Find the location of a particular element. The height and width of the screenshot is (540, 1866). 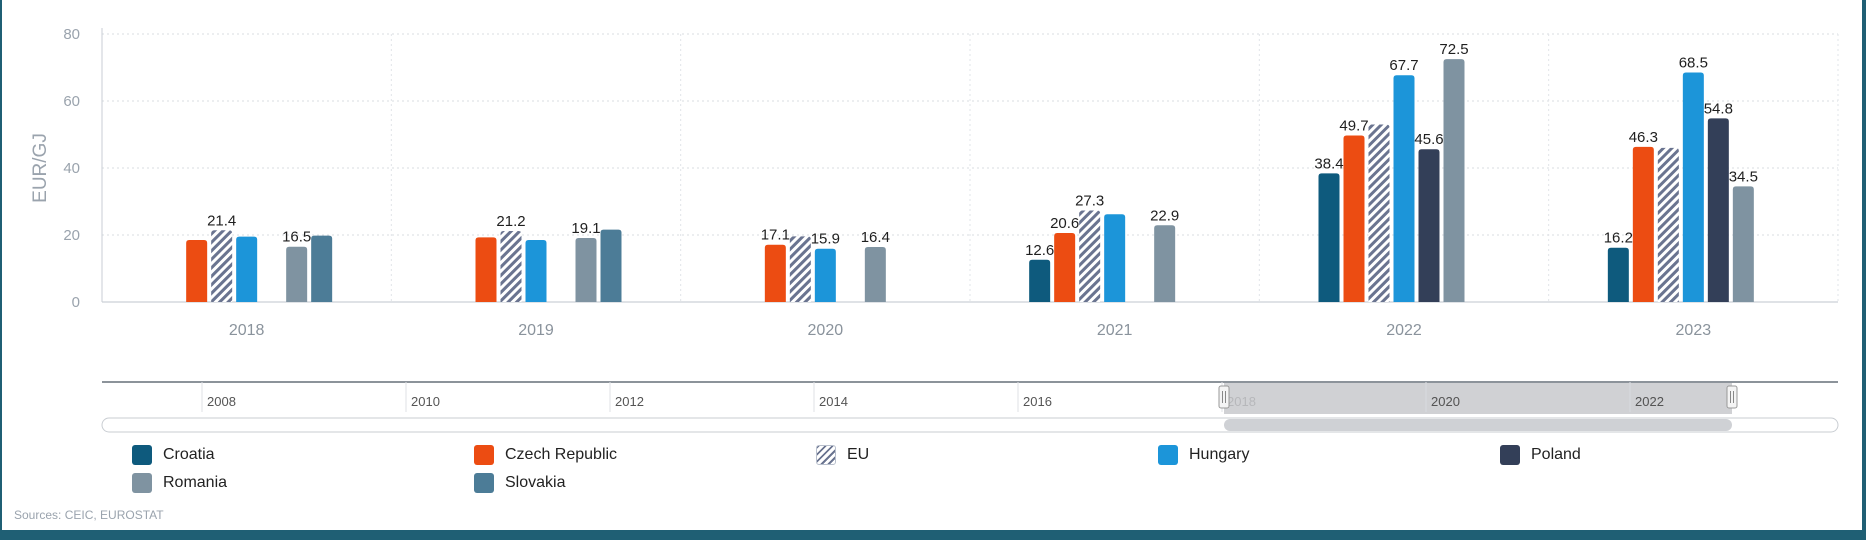

bar-romania-2019 is located at coordinates (586, 270).